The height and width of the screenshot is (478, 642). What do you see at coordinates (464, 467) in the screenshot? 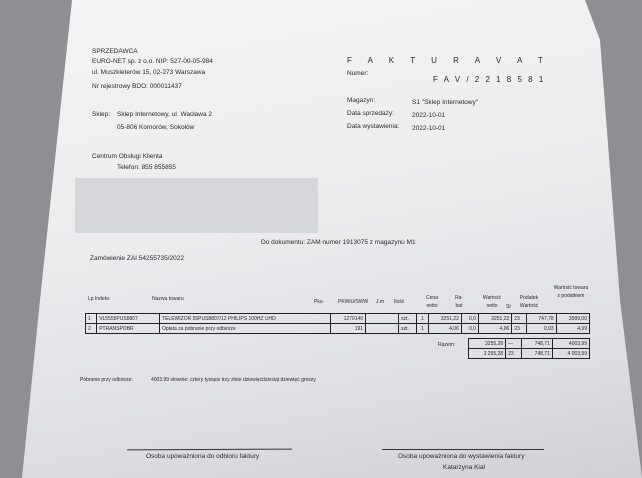
I see `issuer-name: Katarzyna Kiał` at bounding box center [464, 467].